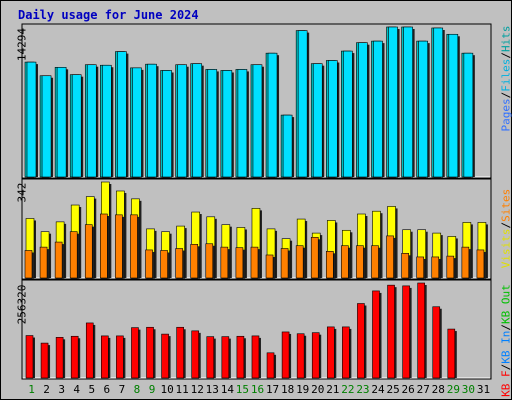 The width and height of the screenshot is (512, 401). What do you see at coordinates (506, 341) in the screenshot?
I see `panel3-legend: KB F/KB In/KB Out` at bounding box center [506, 341].